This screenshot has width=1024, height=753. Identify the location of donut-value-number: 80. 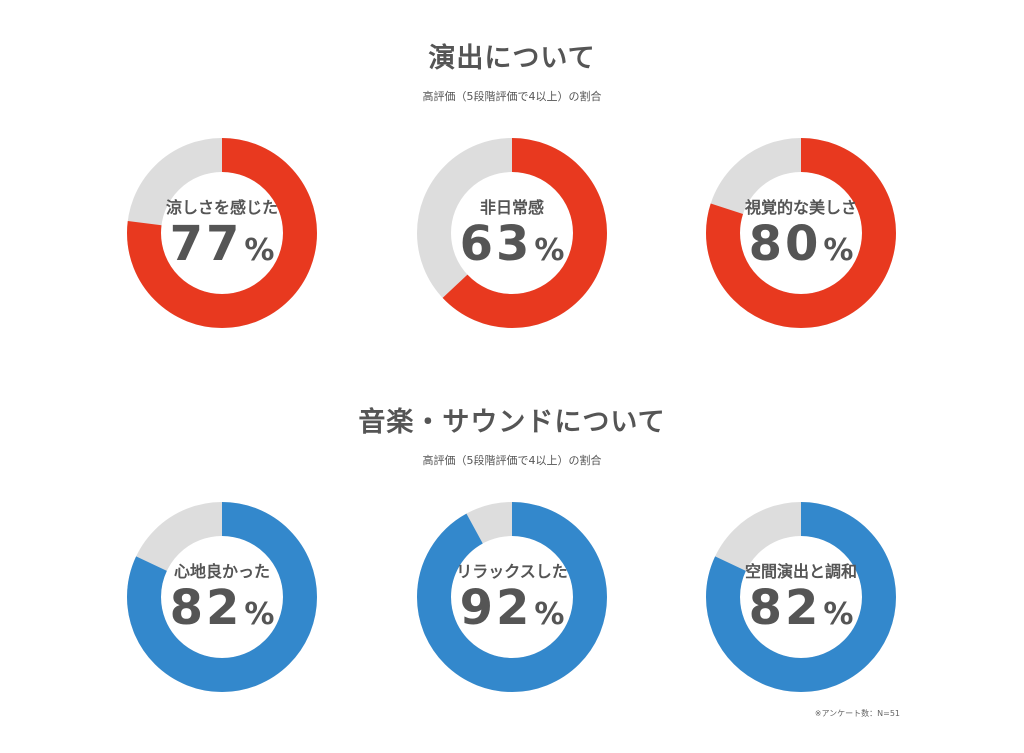
(785, 244).